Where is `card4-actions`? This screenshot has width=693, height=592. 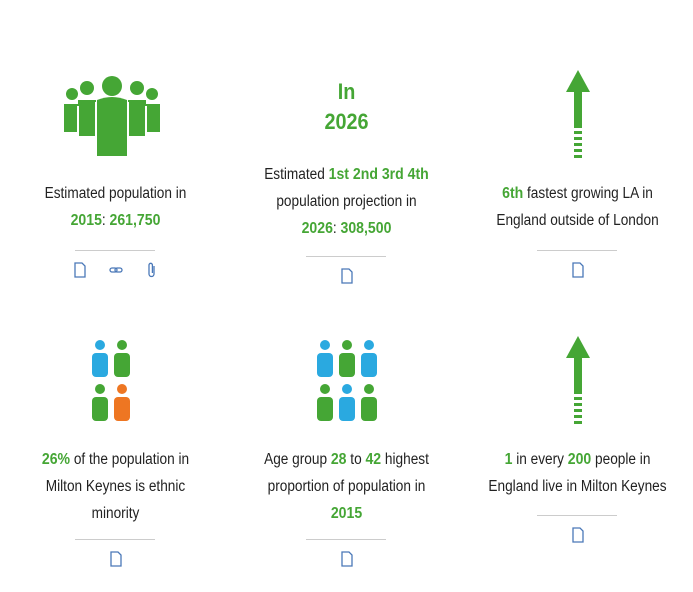
card4-actions is located at coordinates (115, 559).